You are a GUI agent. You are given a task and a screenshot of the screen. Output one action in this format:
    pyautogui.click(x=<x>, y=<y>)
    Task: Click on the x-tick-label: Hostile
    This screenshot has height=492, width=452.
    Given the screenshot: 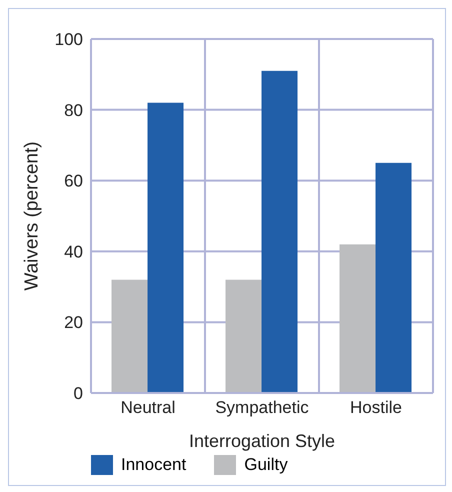 What is the action you would take?
    pyautogui.click(x=376, y=408)
    